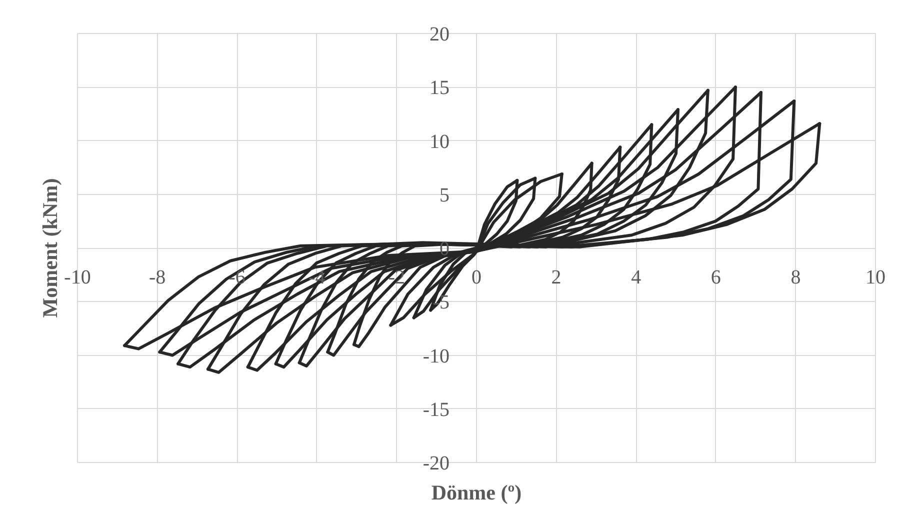  What do you see at coordinates (476, 492) in the screenshot?
I see `x-axis-title: Dönme (º)` at bounding box center [476, 492].